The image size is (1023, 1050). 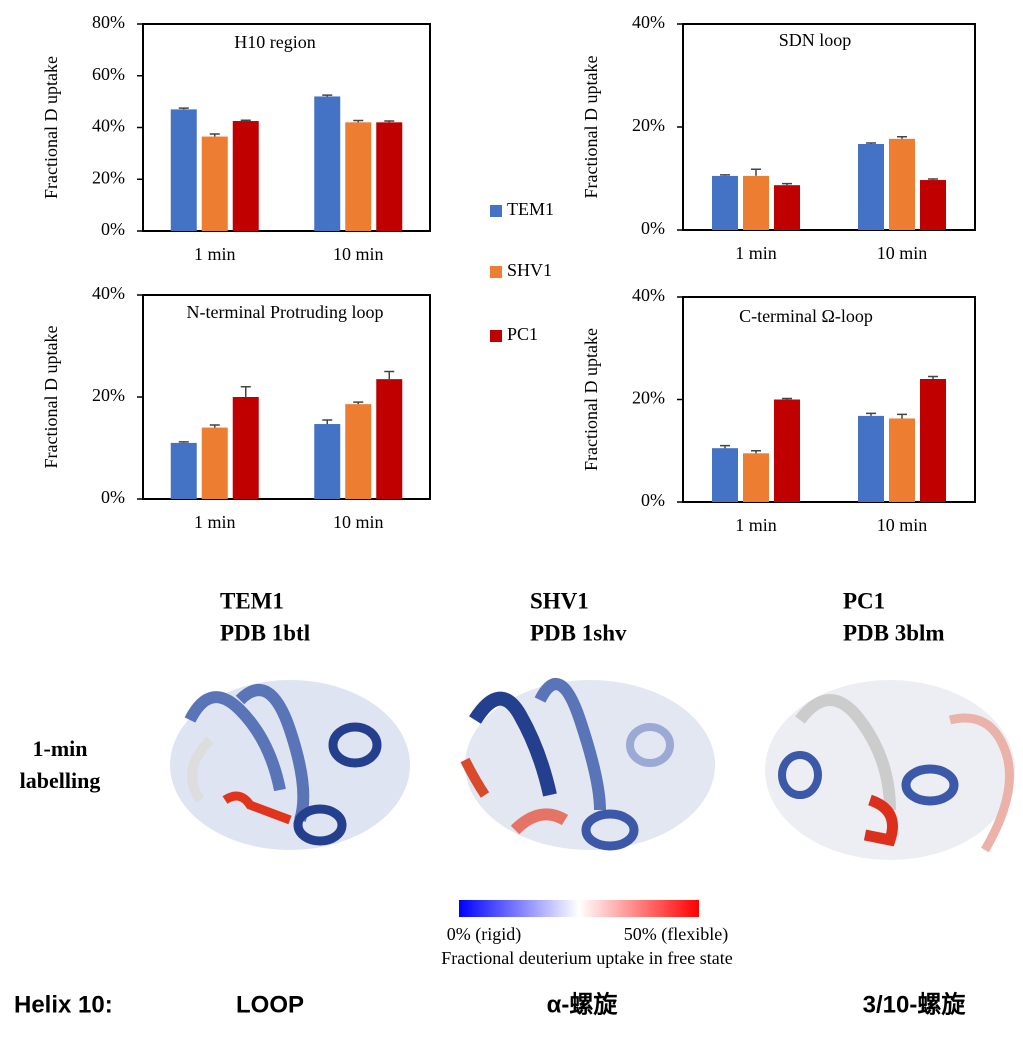 What do you see at coordinates (530, 209) in the screenshot?
I see `legend-label: TEM1` at bounding box center [530, 209].